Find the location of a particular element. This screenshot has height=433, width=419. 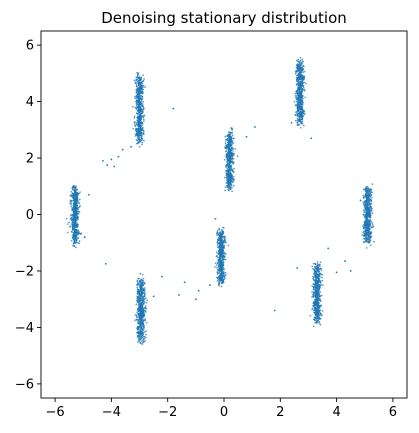

x-tick-label: −6 is located at coordinates (54, 412).